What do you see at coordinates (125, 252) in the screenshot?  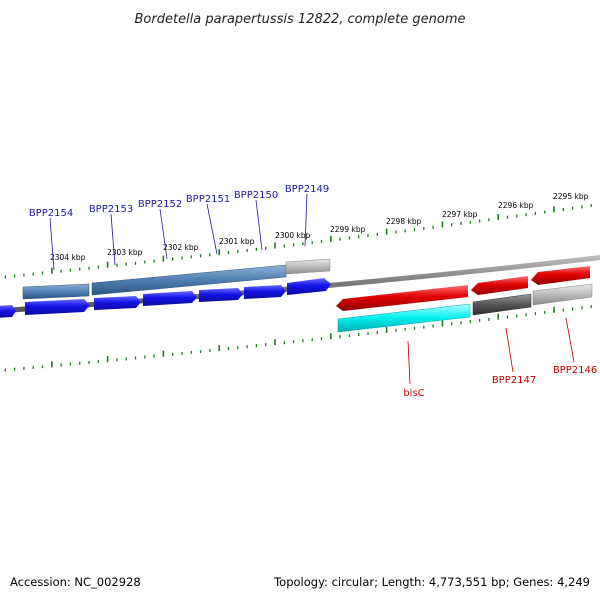 I see `kbp-label: 2303 kbp` at bounding box center [125, 252].